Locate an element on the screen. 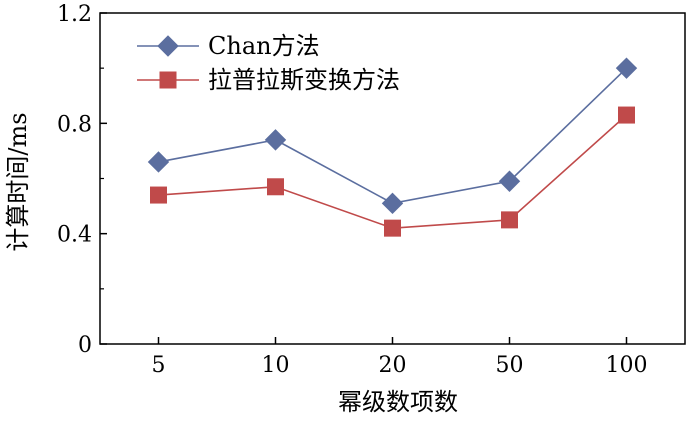 Image resolution: width=700 pixels, height=421 pixels. x-tick-label: 5 is located at coordinates (159, 365).